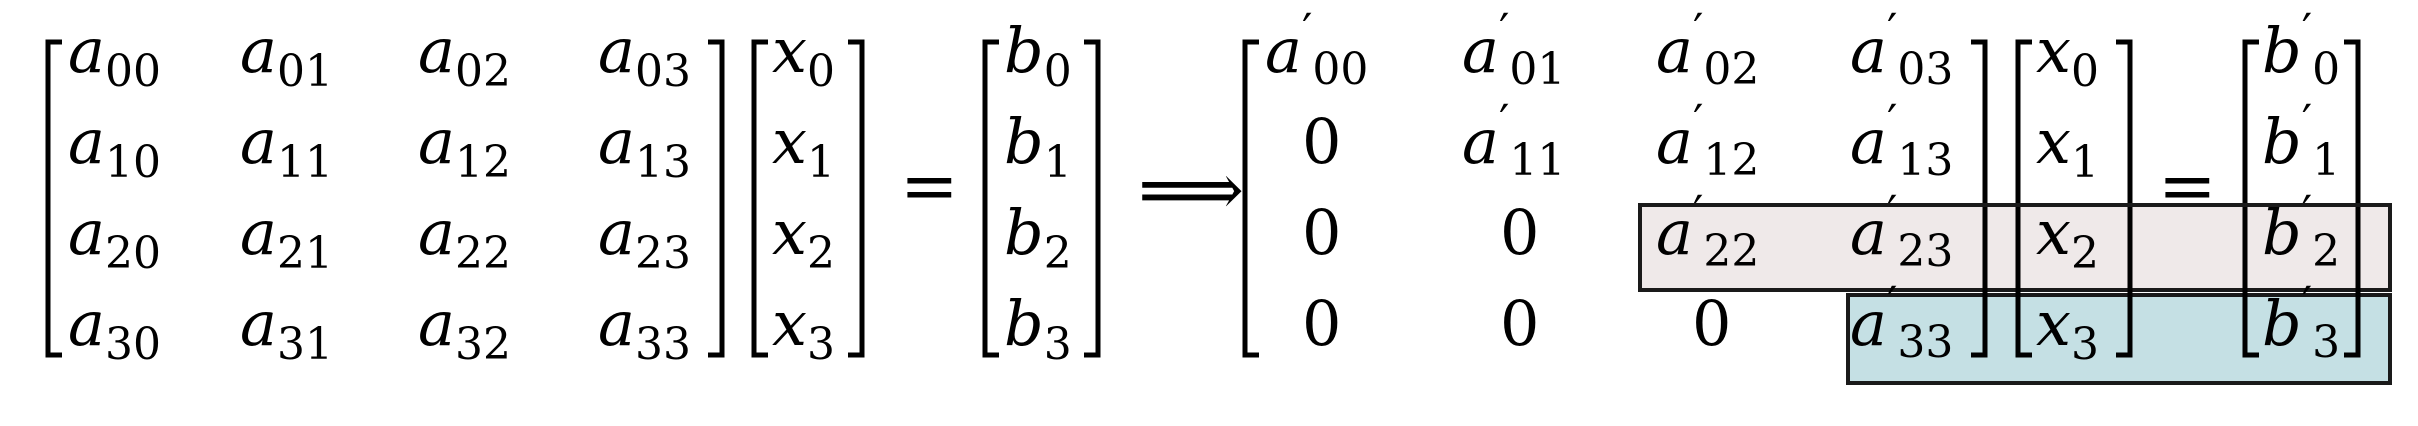 The height and width of the screenshot is (426, 2418). I want to click on implies-arrow: ⟹, so click(1191, 190).